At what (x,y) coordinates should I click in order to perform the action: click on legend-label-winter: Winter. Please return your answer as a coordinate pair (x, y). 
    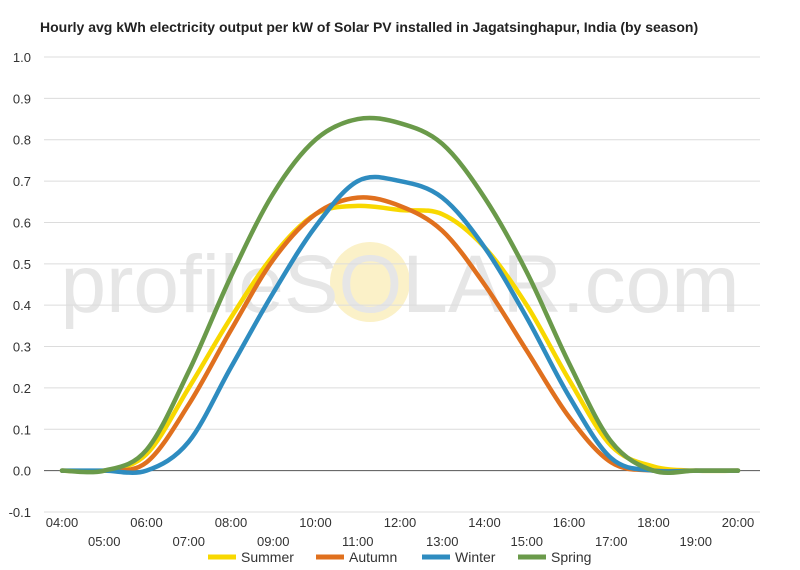
    Looking at the image, I should click on (475, 557).